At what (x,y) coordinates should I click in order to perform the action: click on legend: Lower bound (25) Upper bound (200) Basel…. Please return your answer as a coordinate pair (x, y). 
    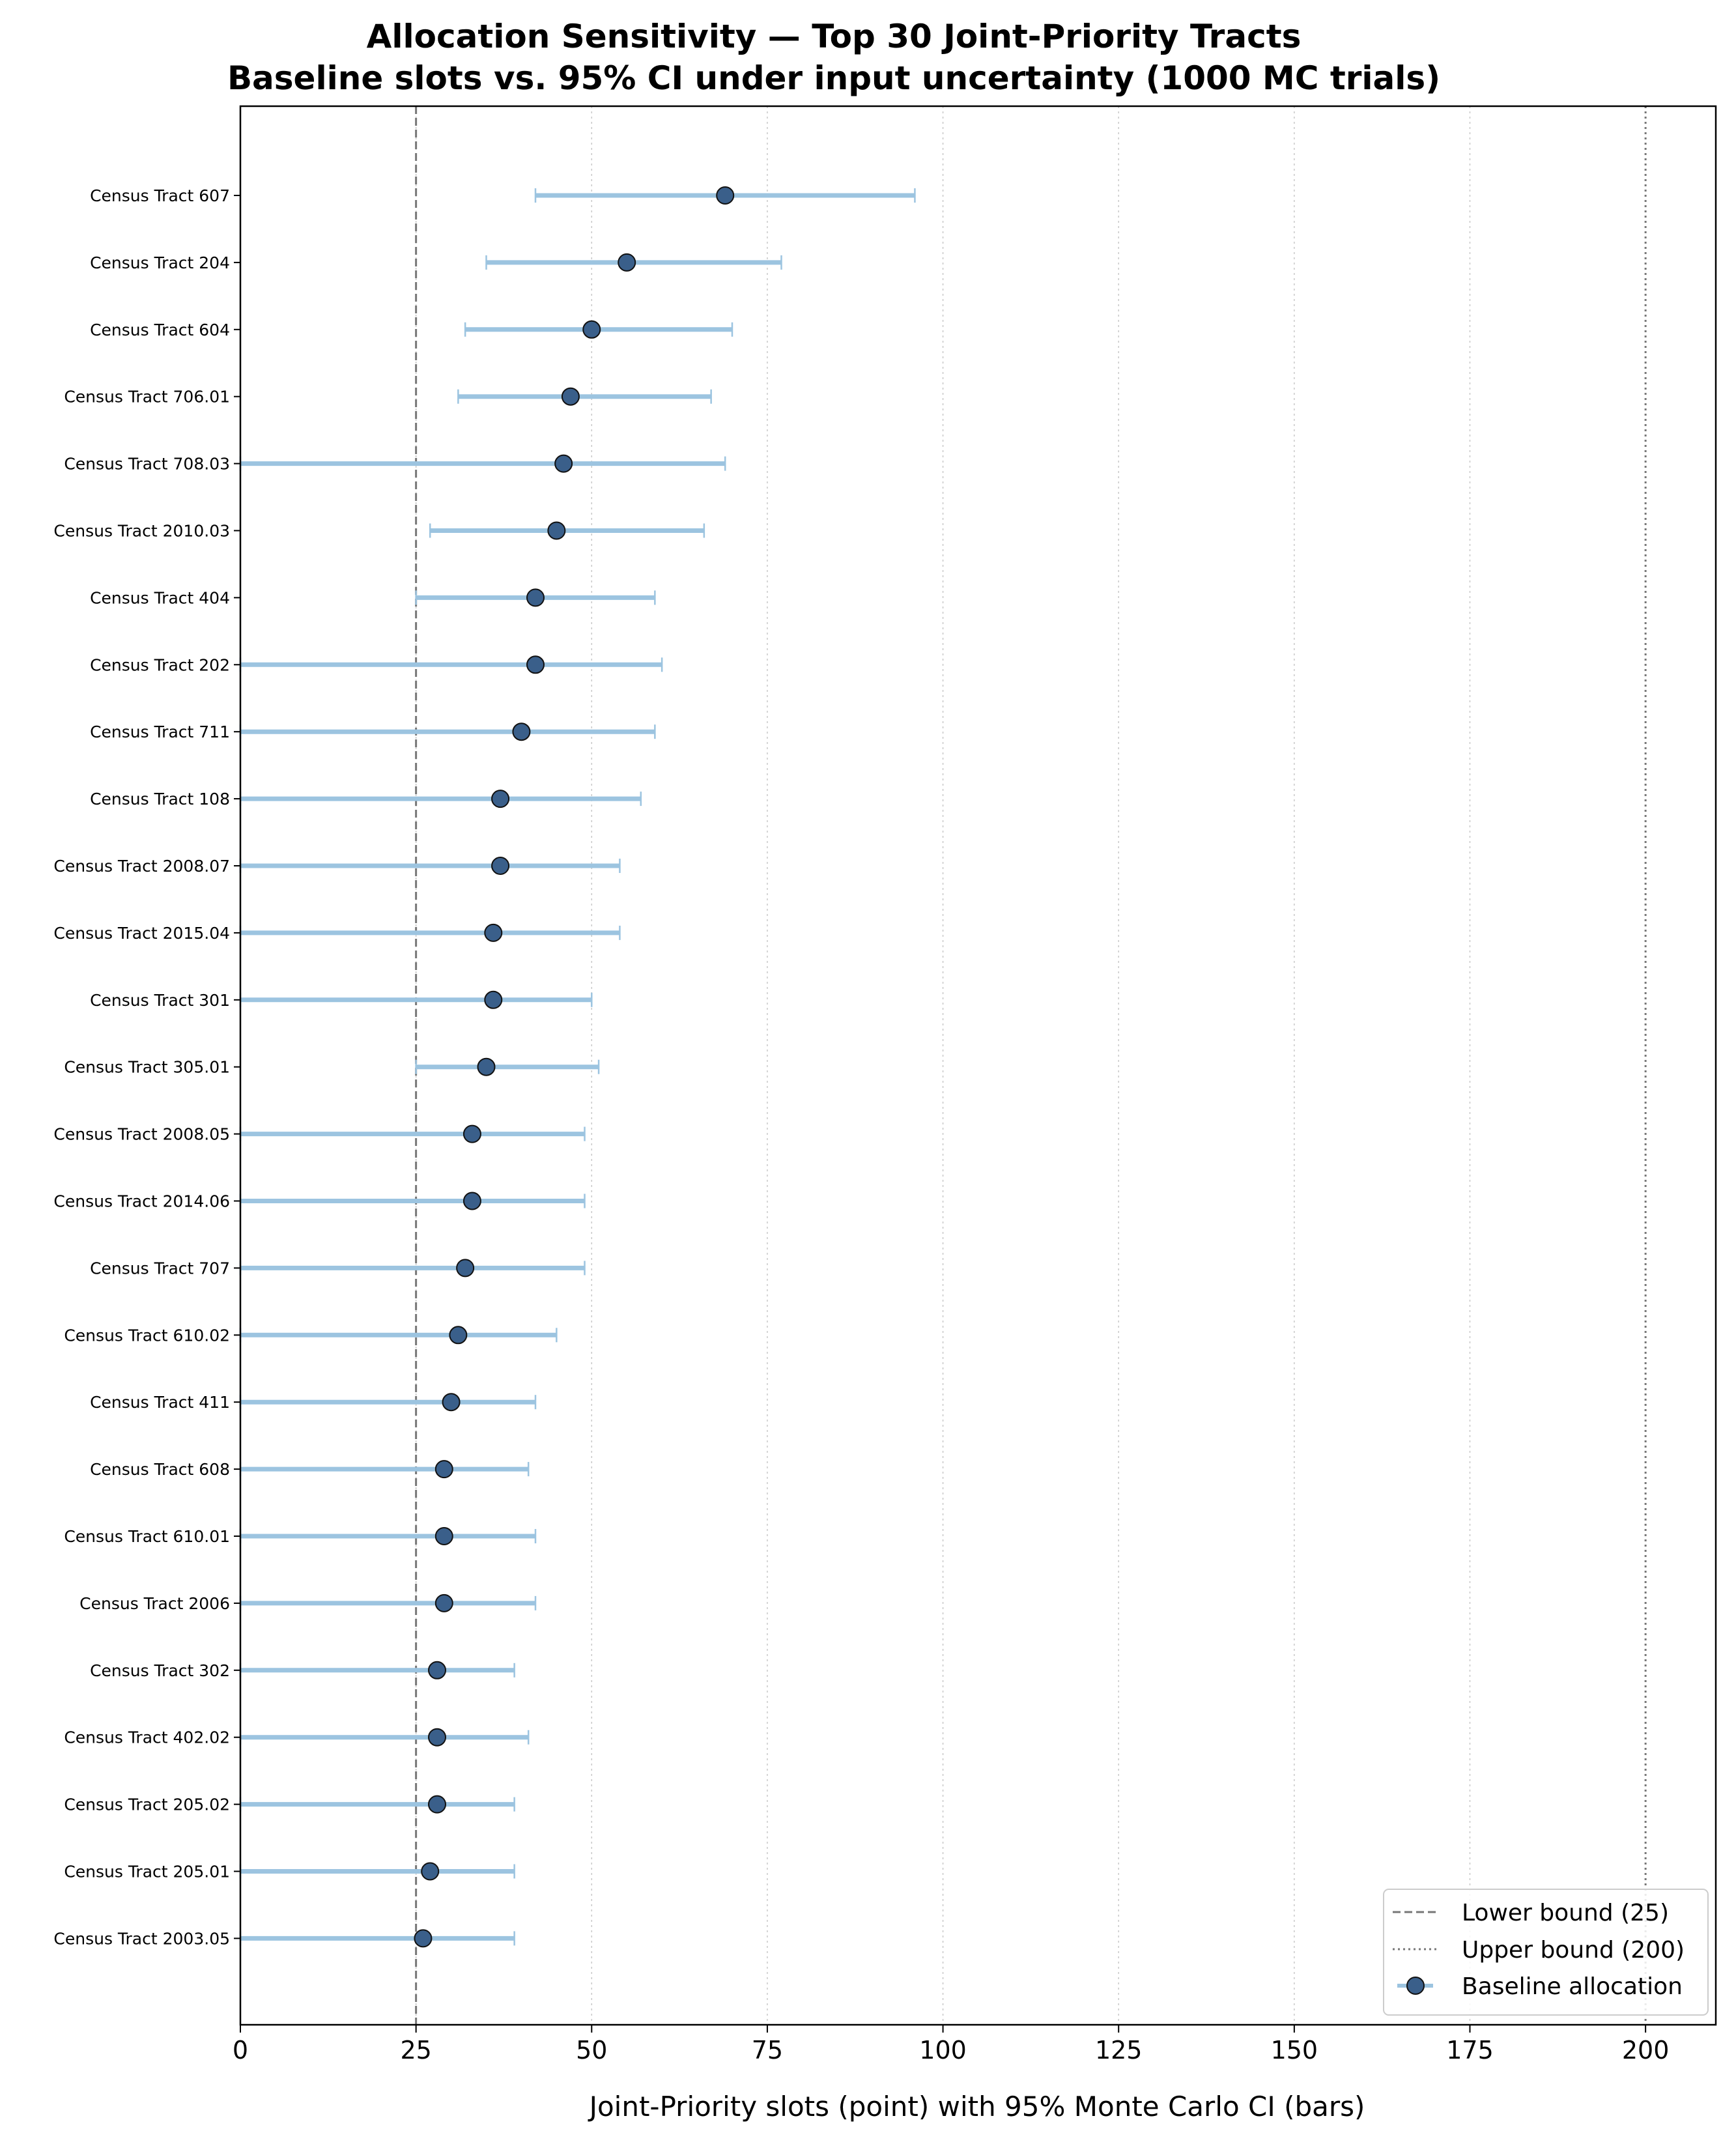
    Looking at the image, I should click on (1546, 1952).